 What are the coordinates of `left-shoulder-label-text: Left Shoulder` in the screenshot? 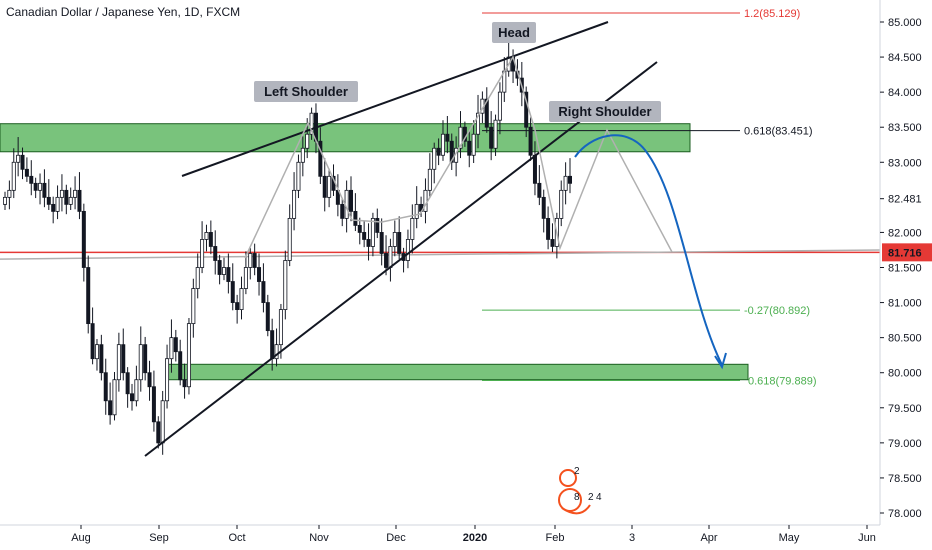 It's located at (306, 91).